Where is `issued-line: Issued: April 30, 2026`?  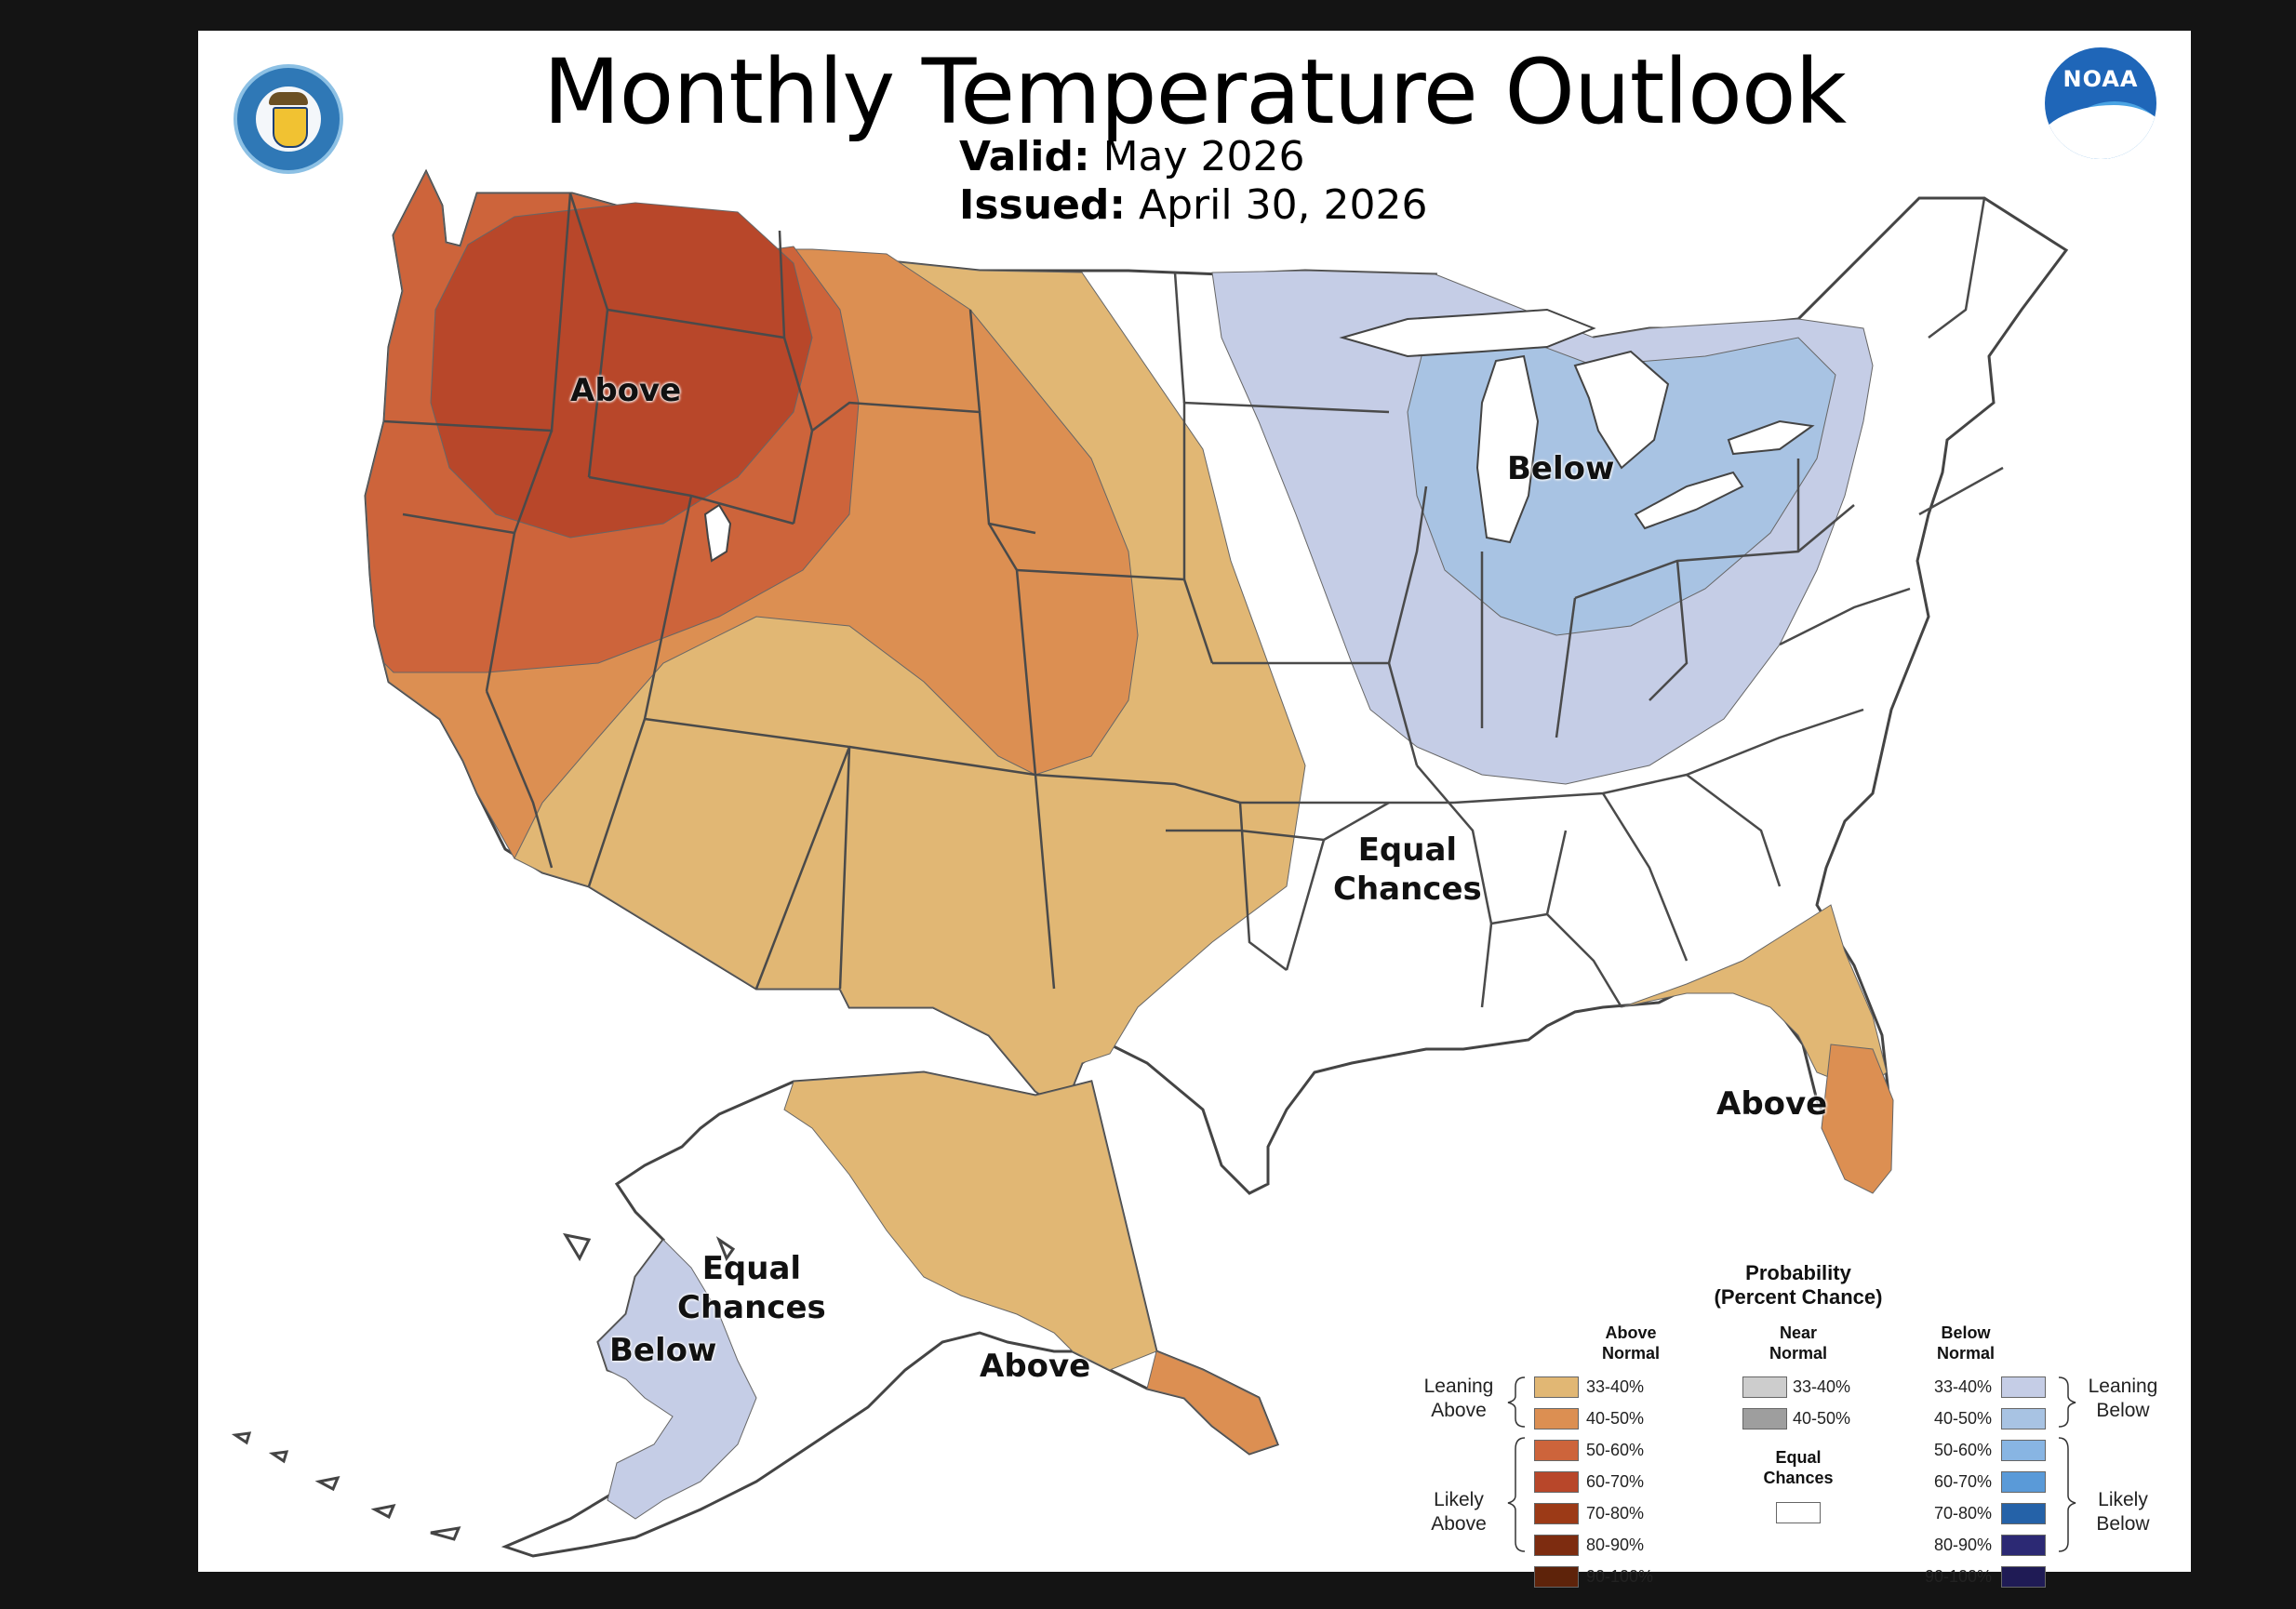 issued-line: Issued: April 30, 2026 is located at coordinates (1193, 205).